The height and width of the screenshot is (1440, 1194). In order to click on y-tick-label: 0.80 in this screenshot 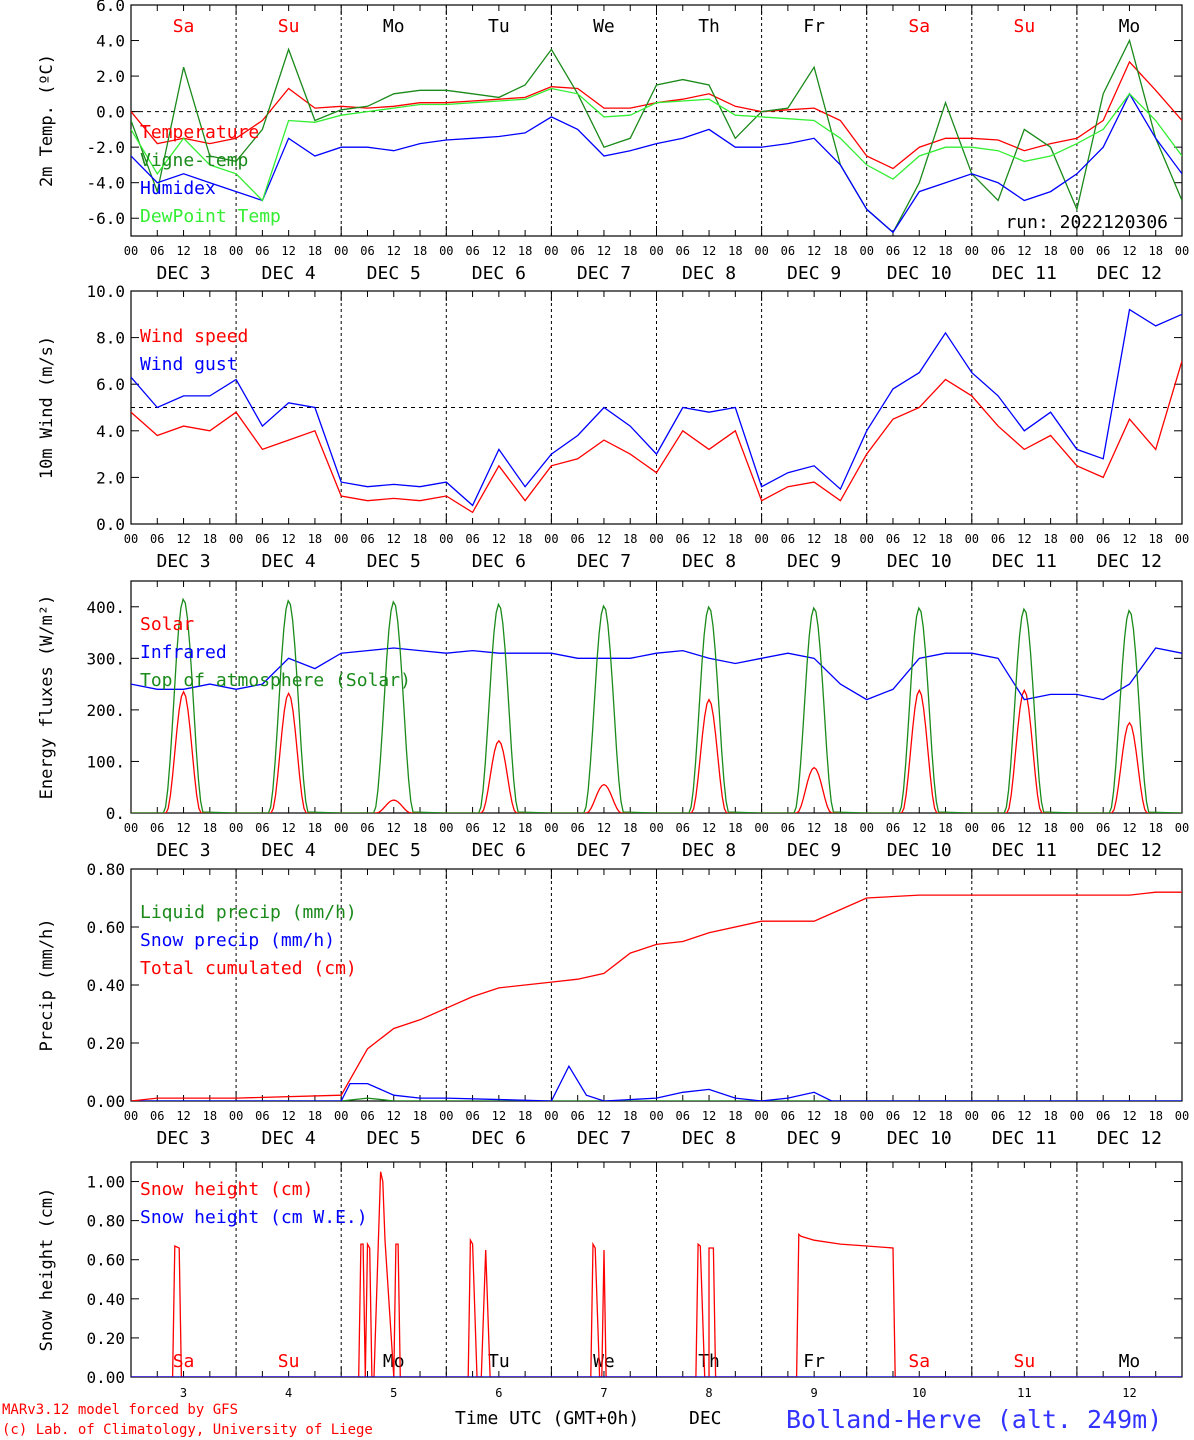, I will do `click(105, 869)`.